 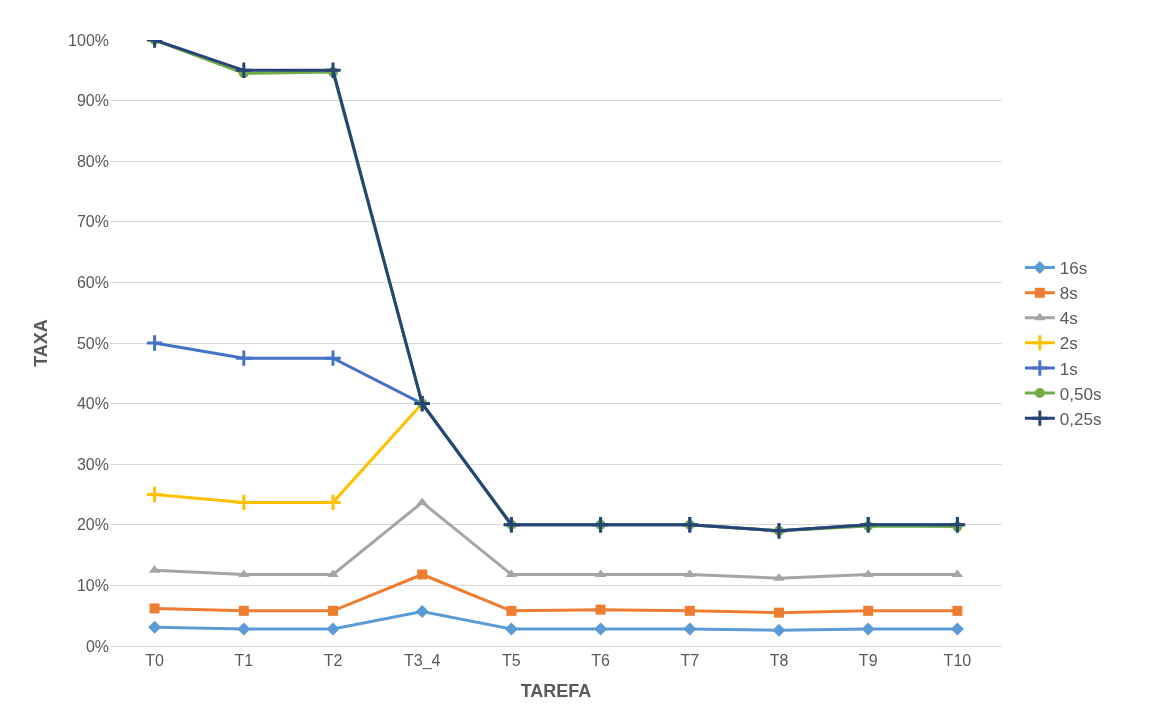 What do you see at coordinates (1068, 319) in the screenshot?
I see `legend-label: 4s` at bounding box center [1068, 319].